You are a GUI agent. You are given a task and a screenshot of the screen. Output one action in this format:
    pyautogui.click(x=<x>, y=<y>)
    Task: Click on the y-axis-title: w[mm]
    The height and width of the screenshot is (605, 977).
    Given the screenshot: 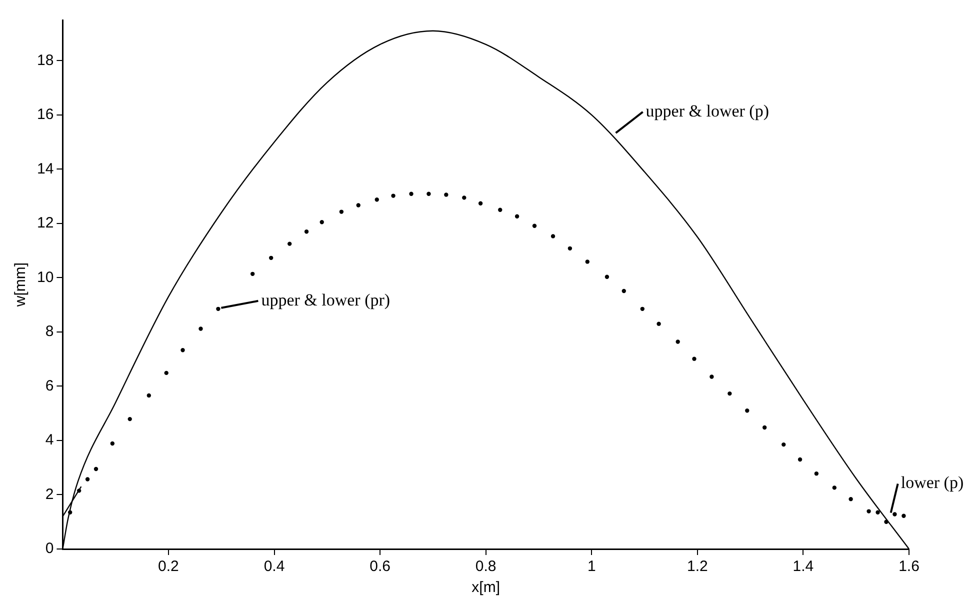 What is the action you would take?
    pyautogui.click(x=21, y=285)
    